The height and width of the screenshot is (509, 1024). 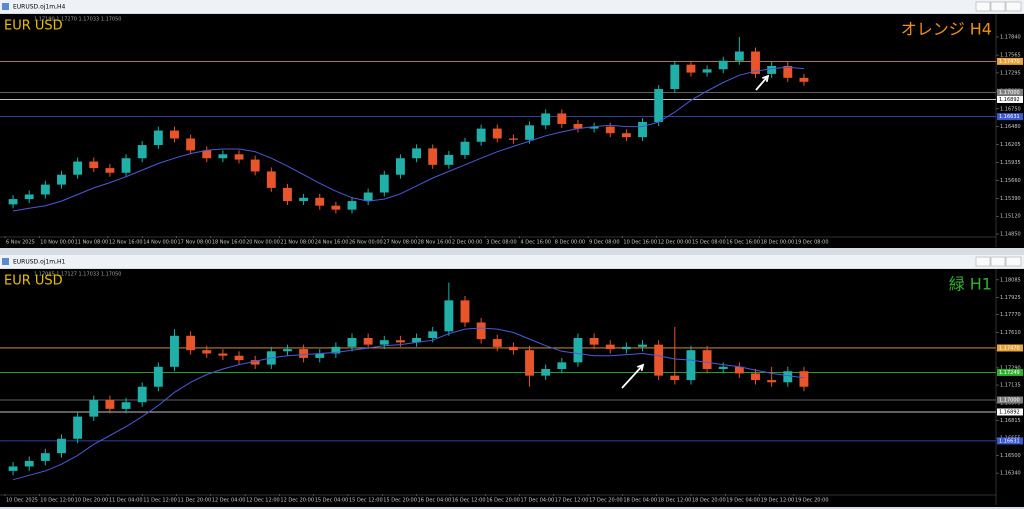 I want to click on x-tick-label: 11 Dec 04:00, so click(x=126, y=501).